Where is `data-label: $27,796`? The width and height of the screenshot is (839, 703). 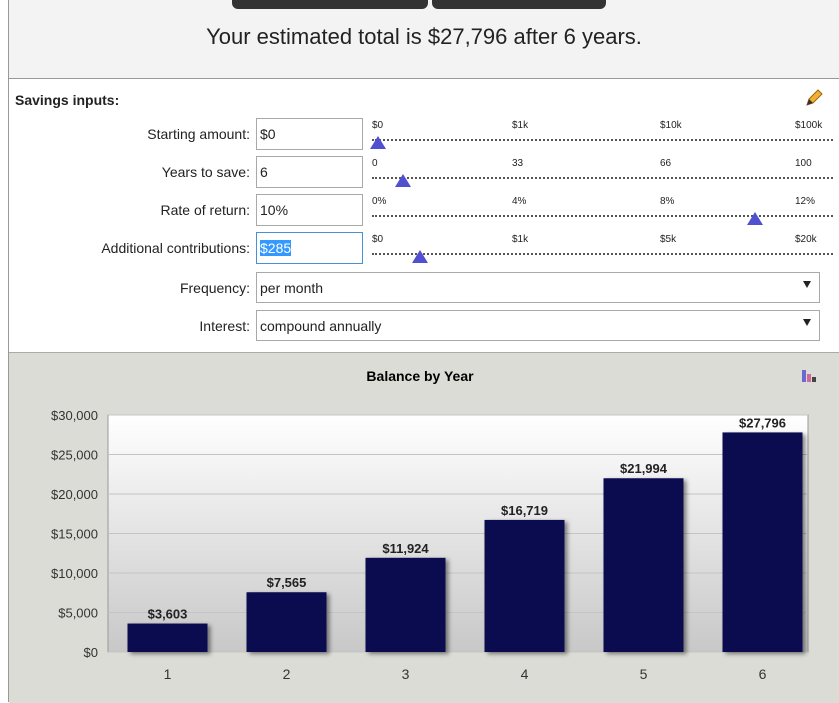 data-label: $27,796 is located at coordinates (762, 422).